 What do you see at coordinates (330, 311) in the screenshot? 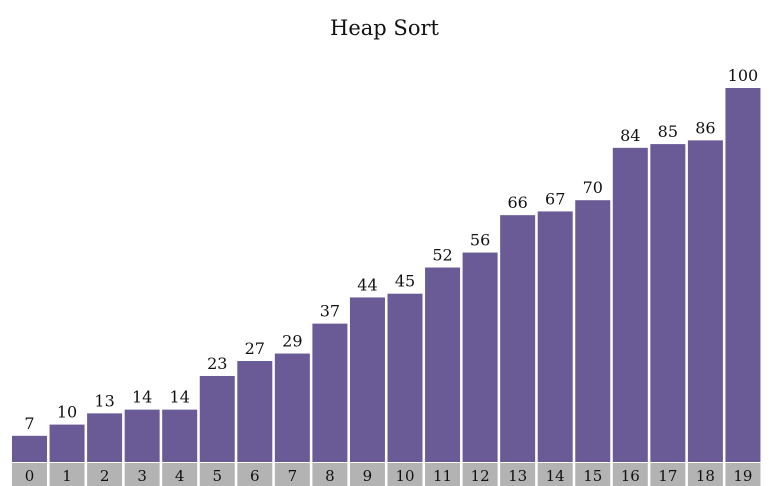
I see `value-label-8: 37` at bounding box center [330, 311].